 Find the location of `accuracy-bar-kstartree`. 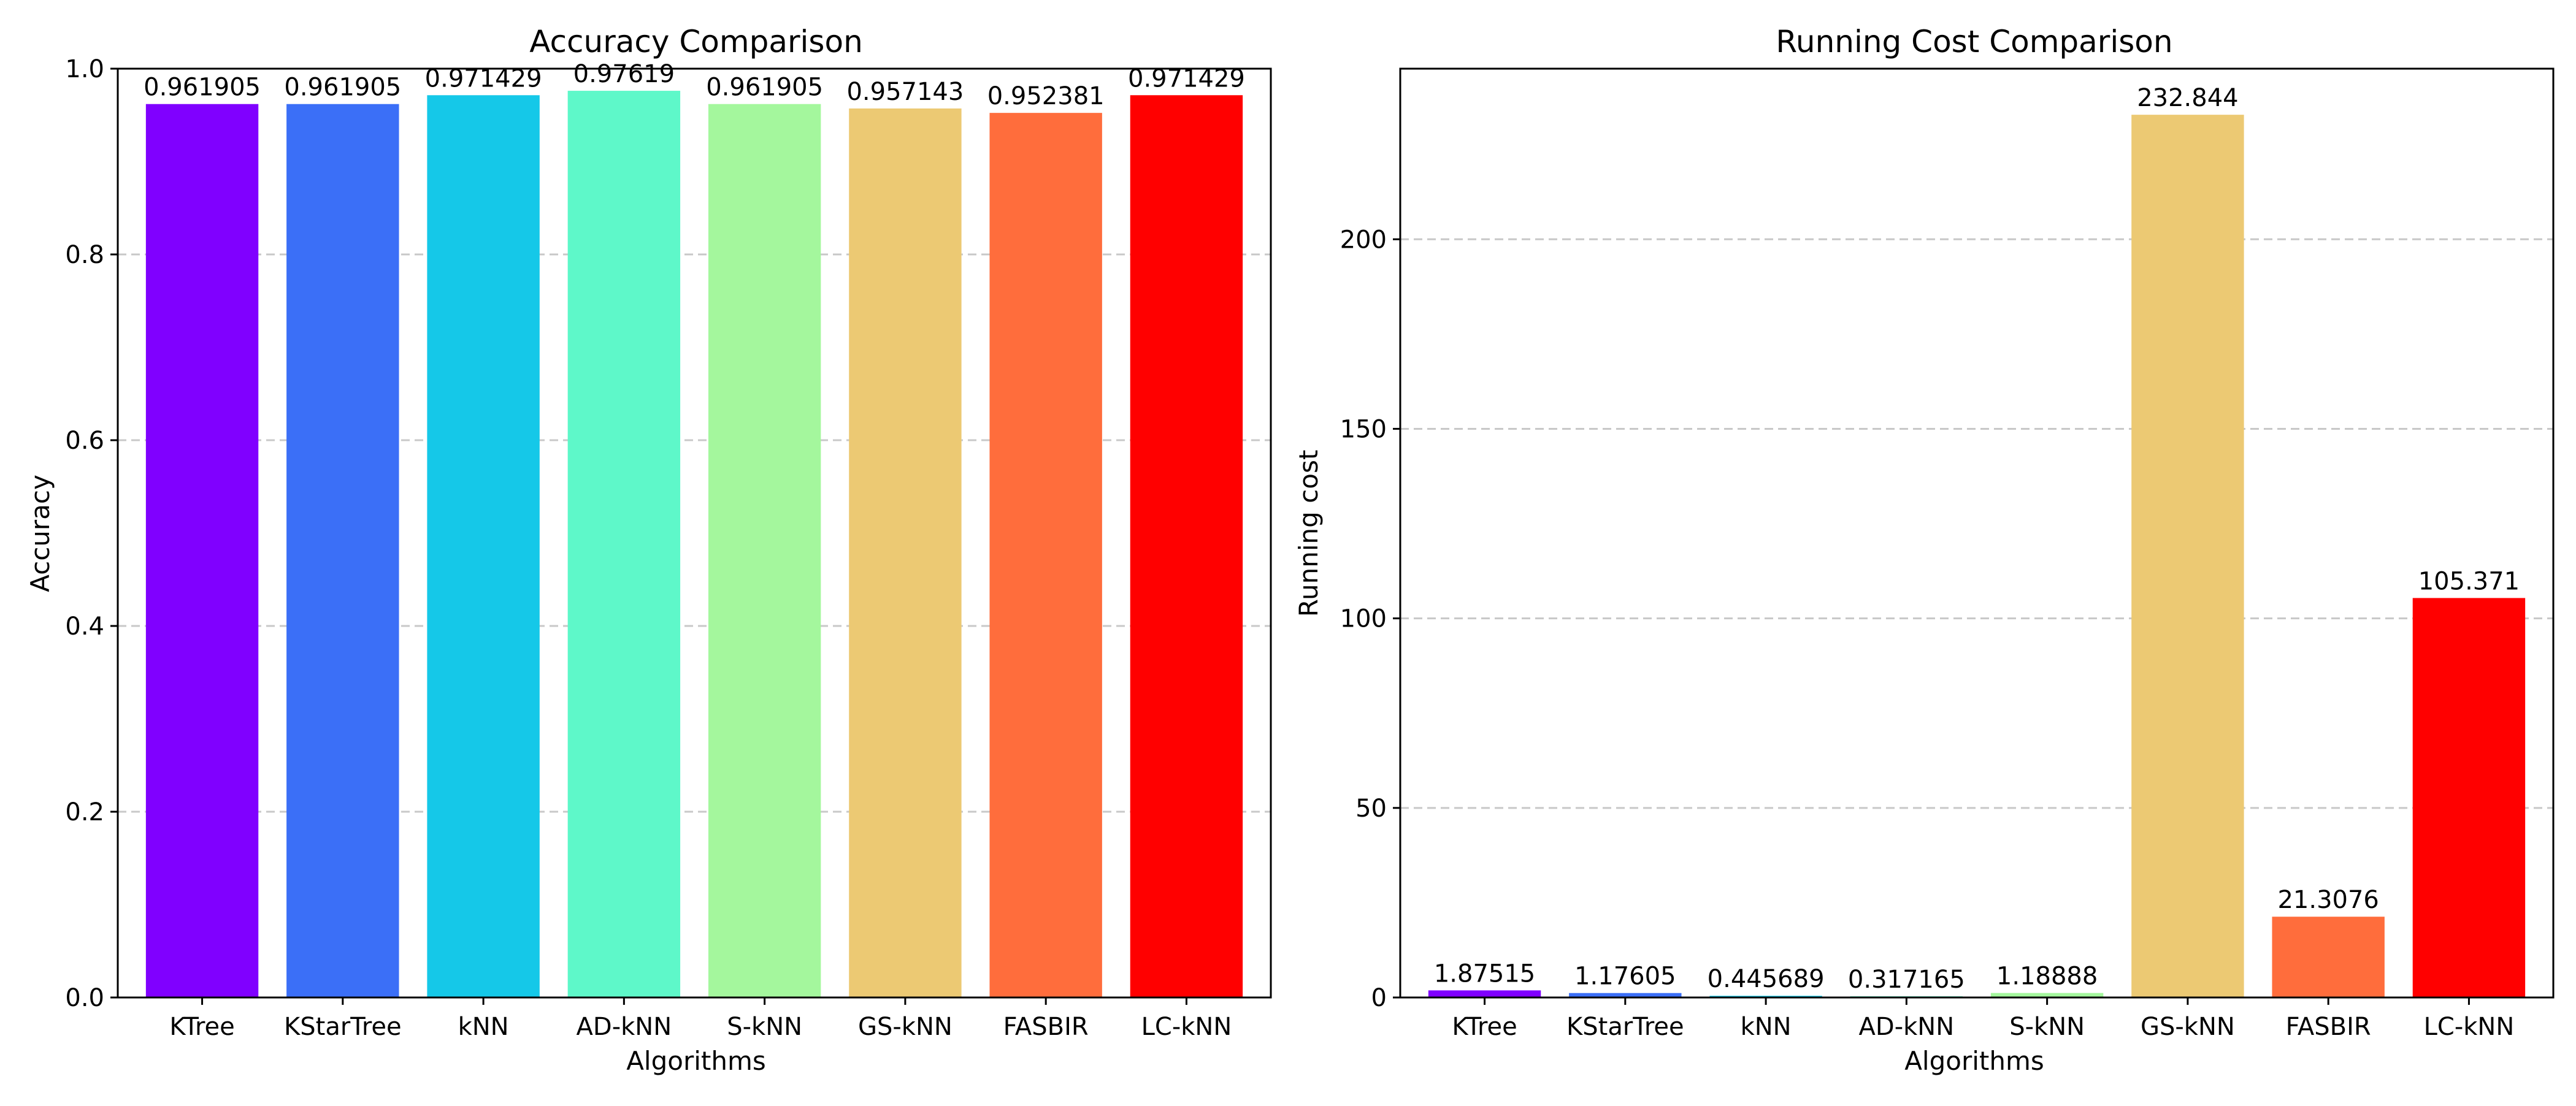

accuracy-bar-kstartree is located at coordinates (342, 551).